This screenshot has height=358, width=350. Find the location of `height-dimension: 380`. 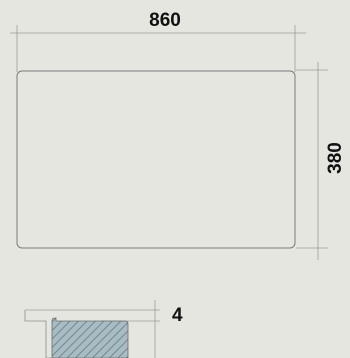

height-dimension: 380 is located at coordinates (321, 161).